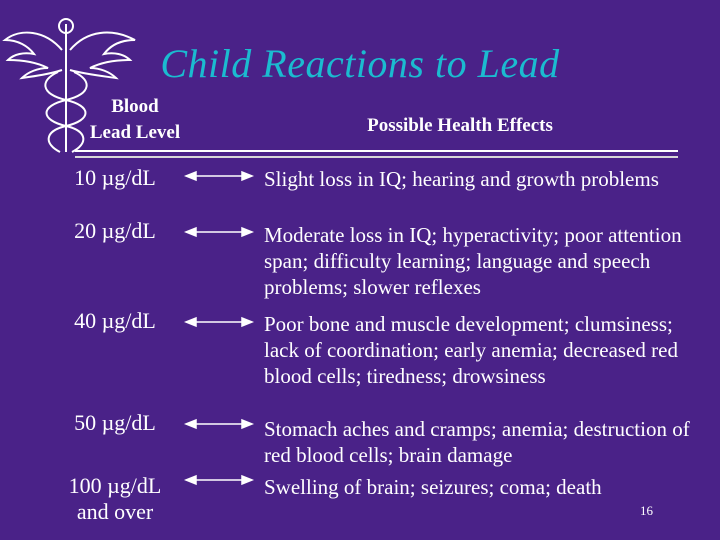 This screenshot has width=720, height=540. Describe the element at coordinates (376, 151) in the screenshot. I see `header-divider` at that location.